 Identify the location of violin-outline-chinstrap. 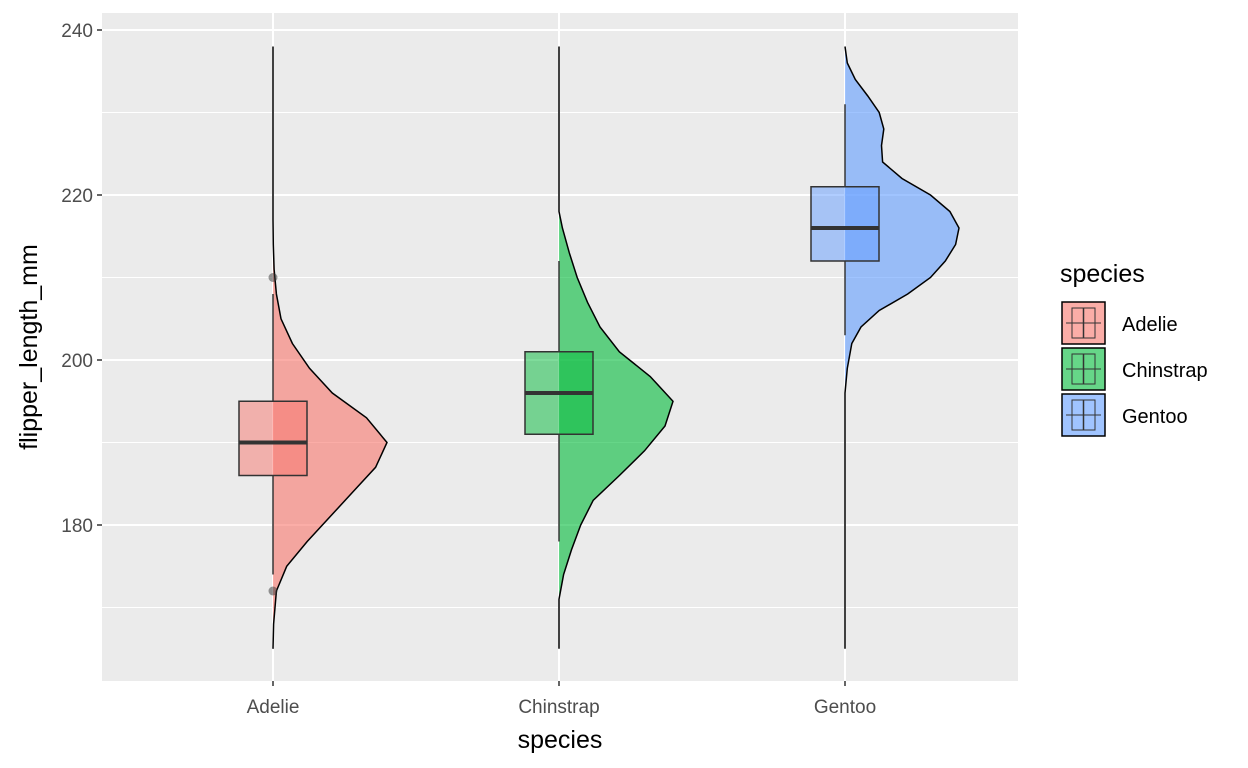
(616, 347).